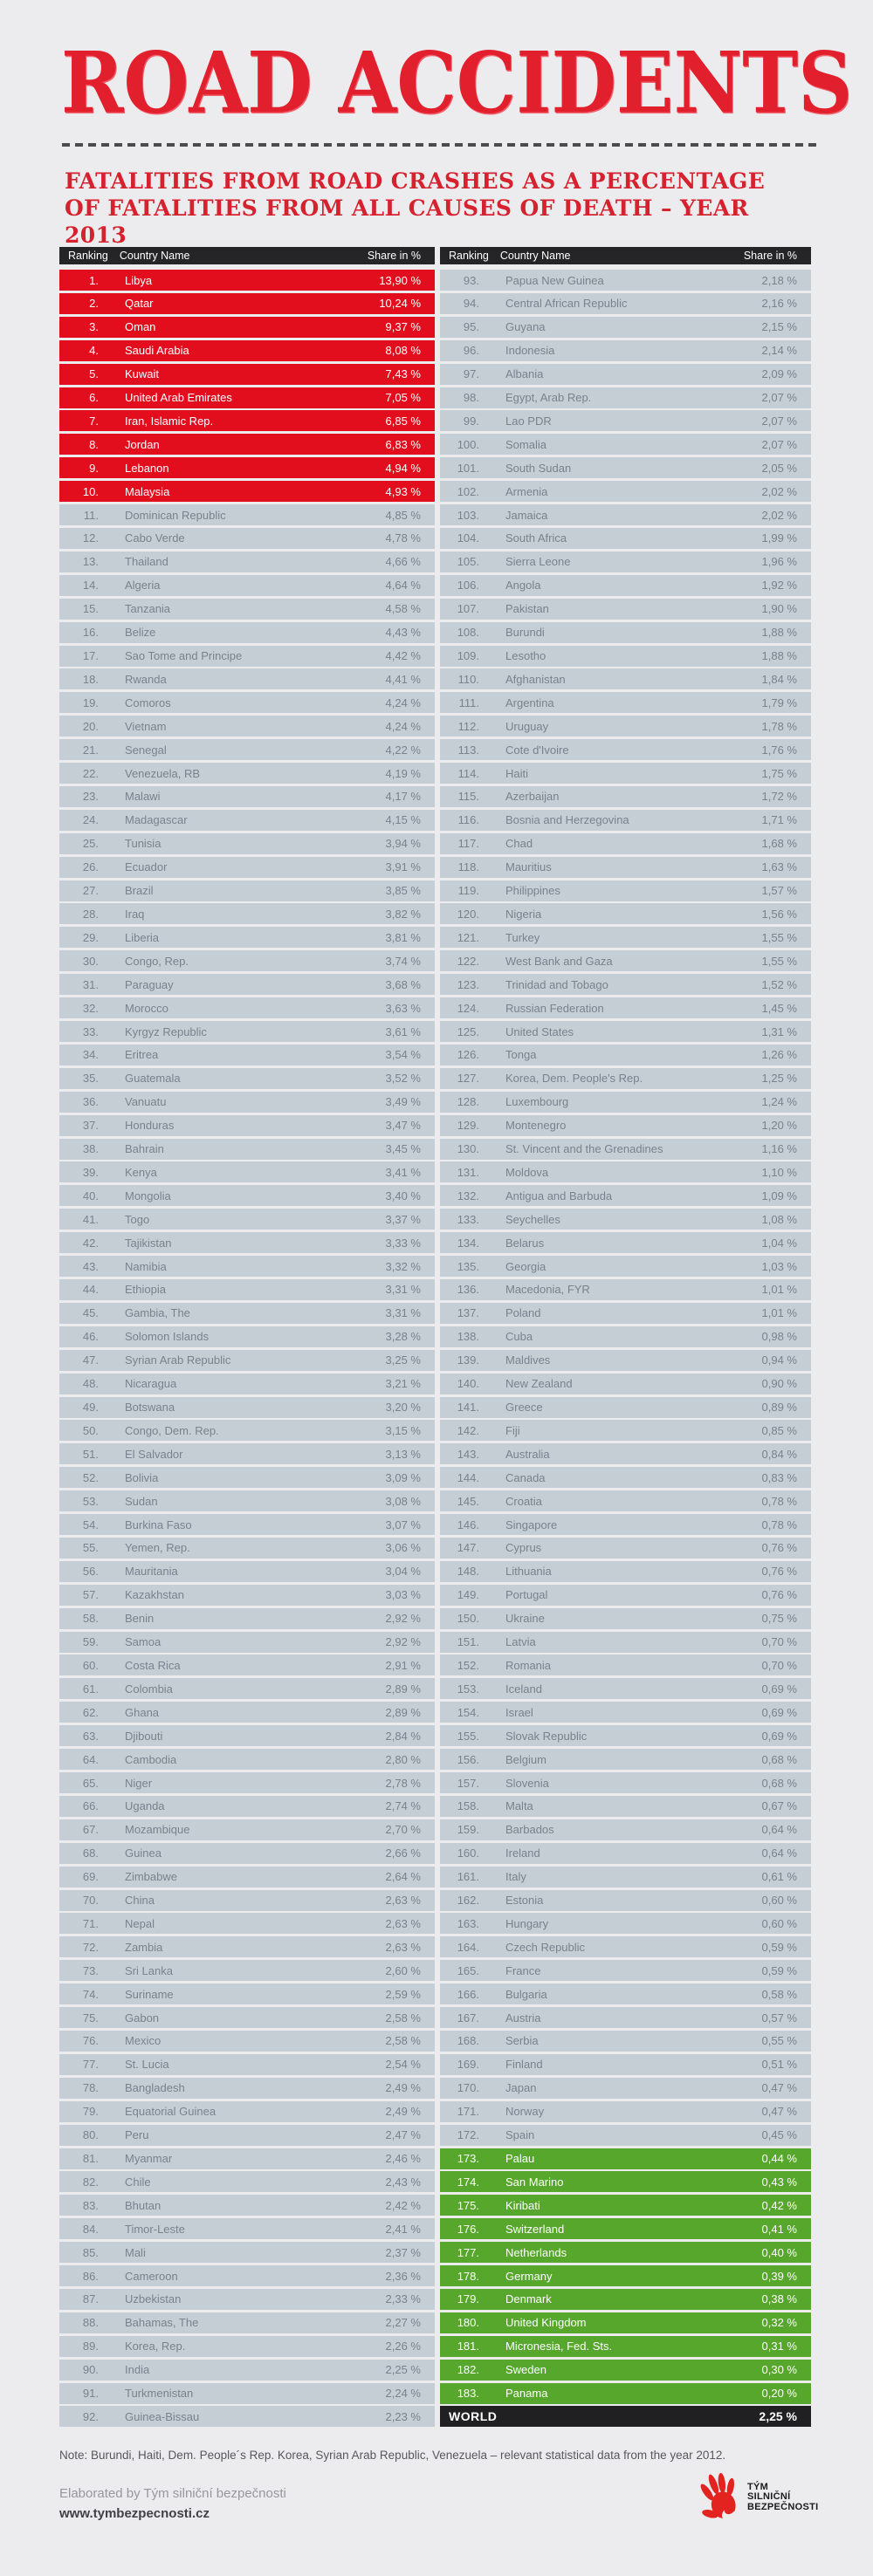  What do you see at coordinates (247, 1501) in the screenshot?
I see `table-row: 53. Sudan 3,08 %` at bounding box center [247, 1501].